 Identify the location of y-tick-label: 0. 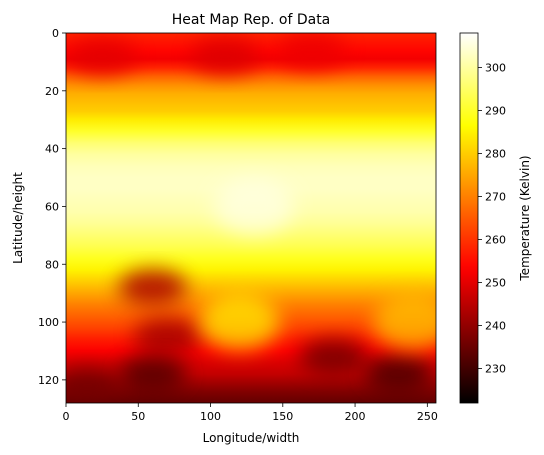
(55, 33).